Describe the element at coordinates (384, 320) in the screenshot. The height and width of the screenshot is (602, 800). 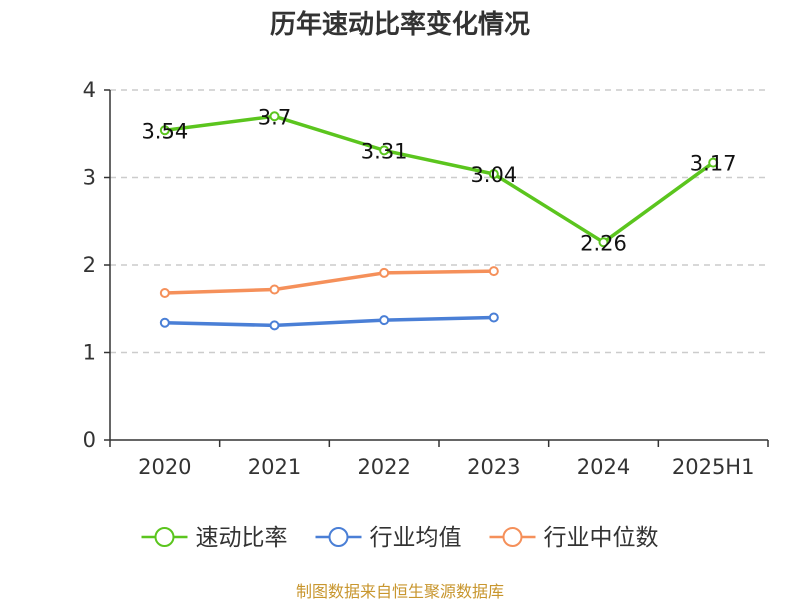
I see `data-point-s1-2022` at that location.